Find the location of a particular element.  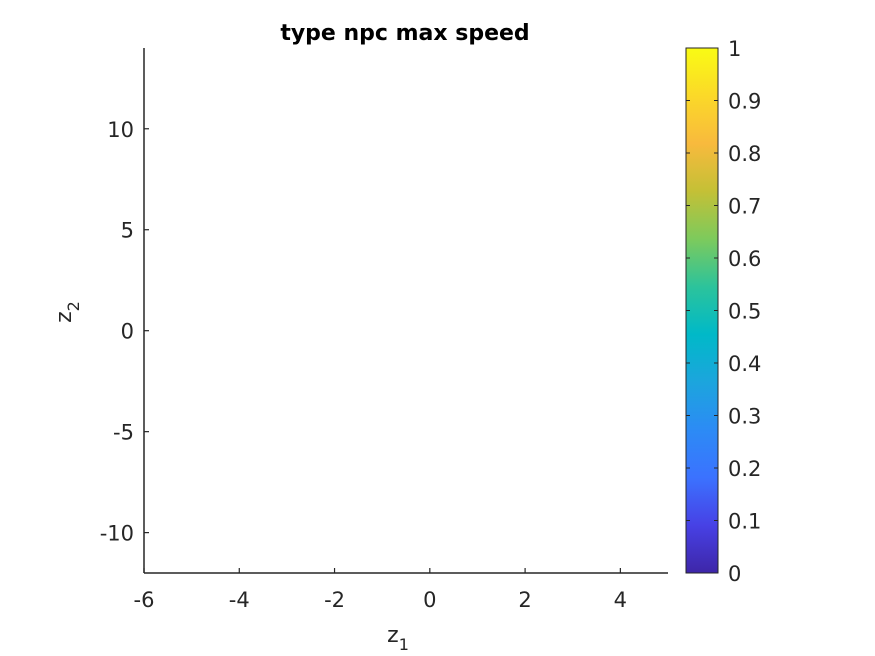

y-tick-label: 5 is located at coordinates (127, 231).